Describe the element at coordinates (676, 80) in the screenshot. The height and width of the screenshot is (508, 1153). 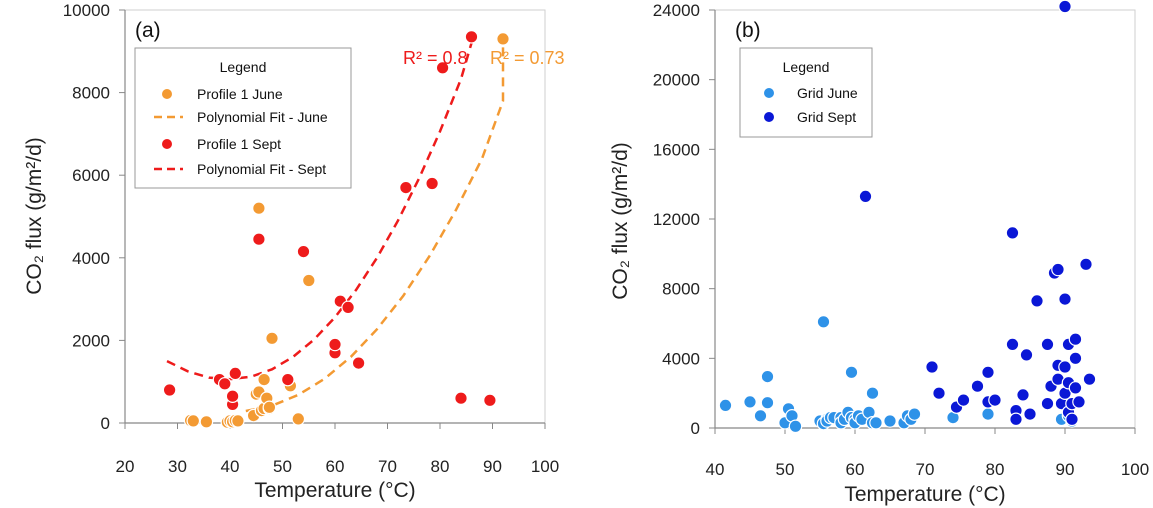
I see `panel-b-y-tick-label: 20000` at that location.